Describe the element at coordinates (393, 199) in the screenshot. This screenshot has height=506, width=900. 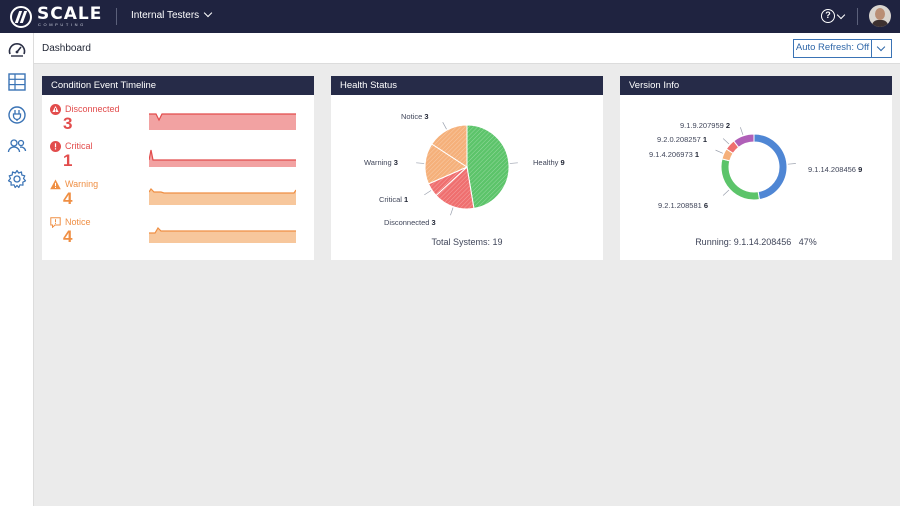
I see `pie-label-critical: Critical 1` at that location.